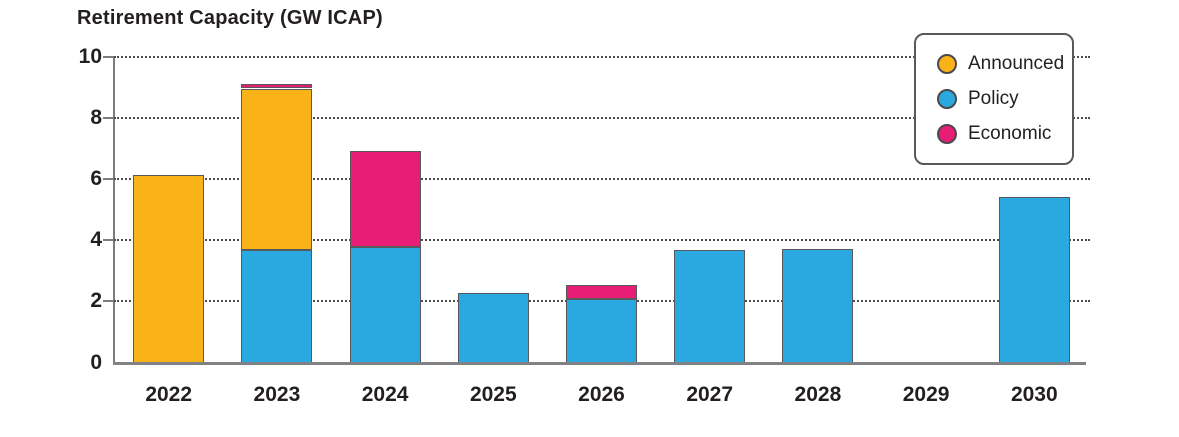 The image size is (1179, 437). Describe the element at coordinates (947, 64) in the screenshot. I see `legend-swatch-announced-icon` at that location.